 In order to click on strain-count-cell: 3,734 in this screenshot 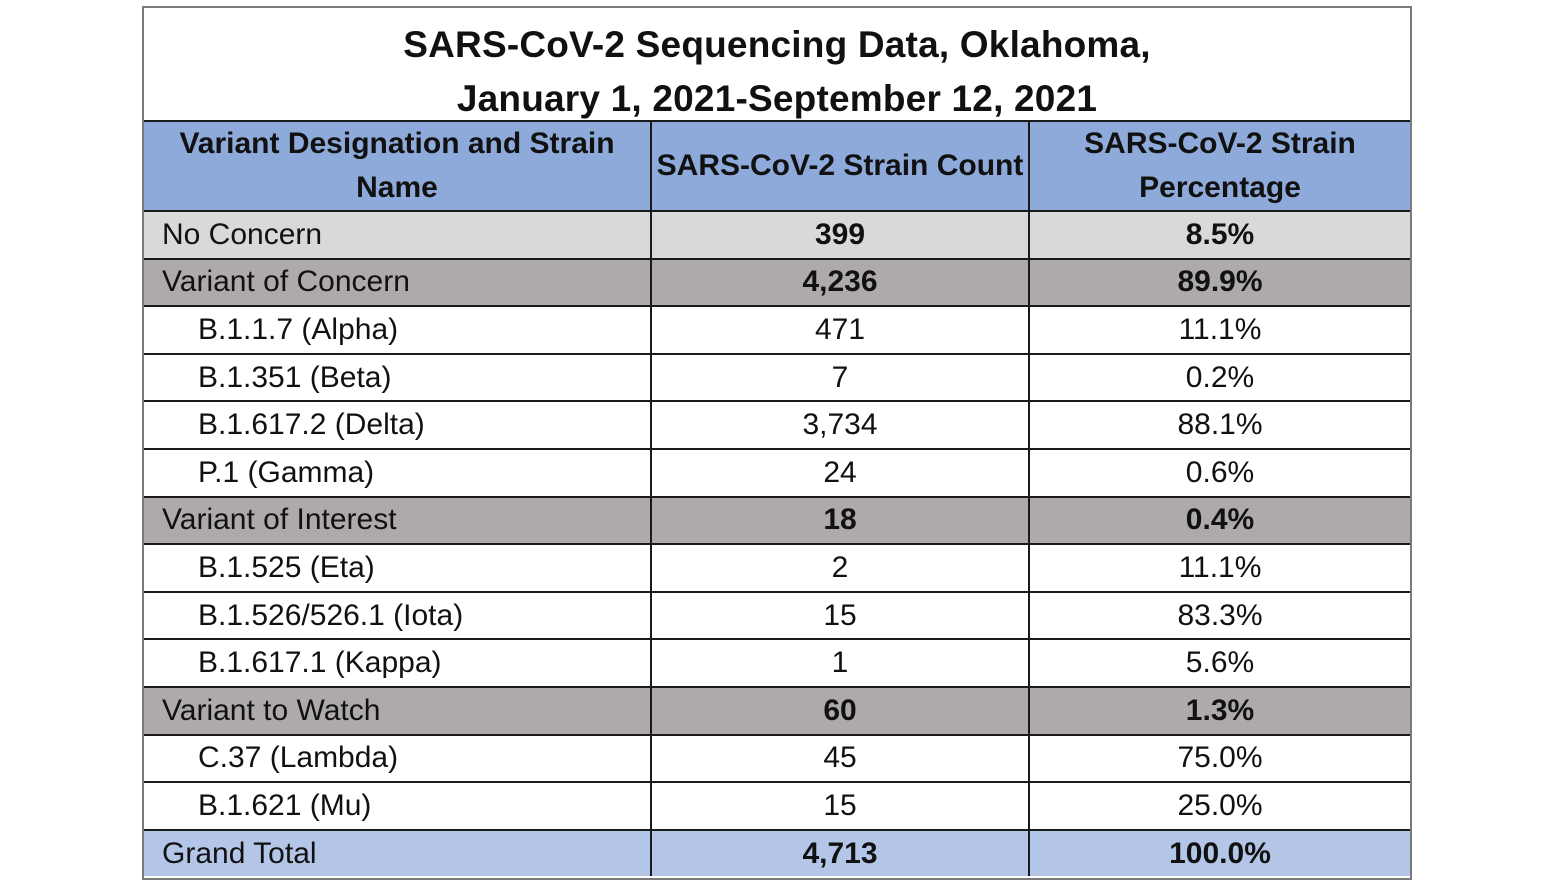, I will do `click(840, 425)`.